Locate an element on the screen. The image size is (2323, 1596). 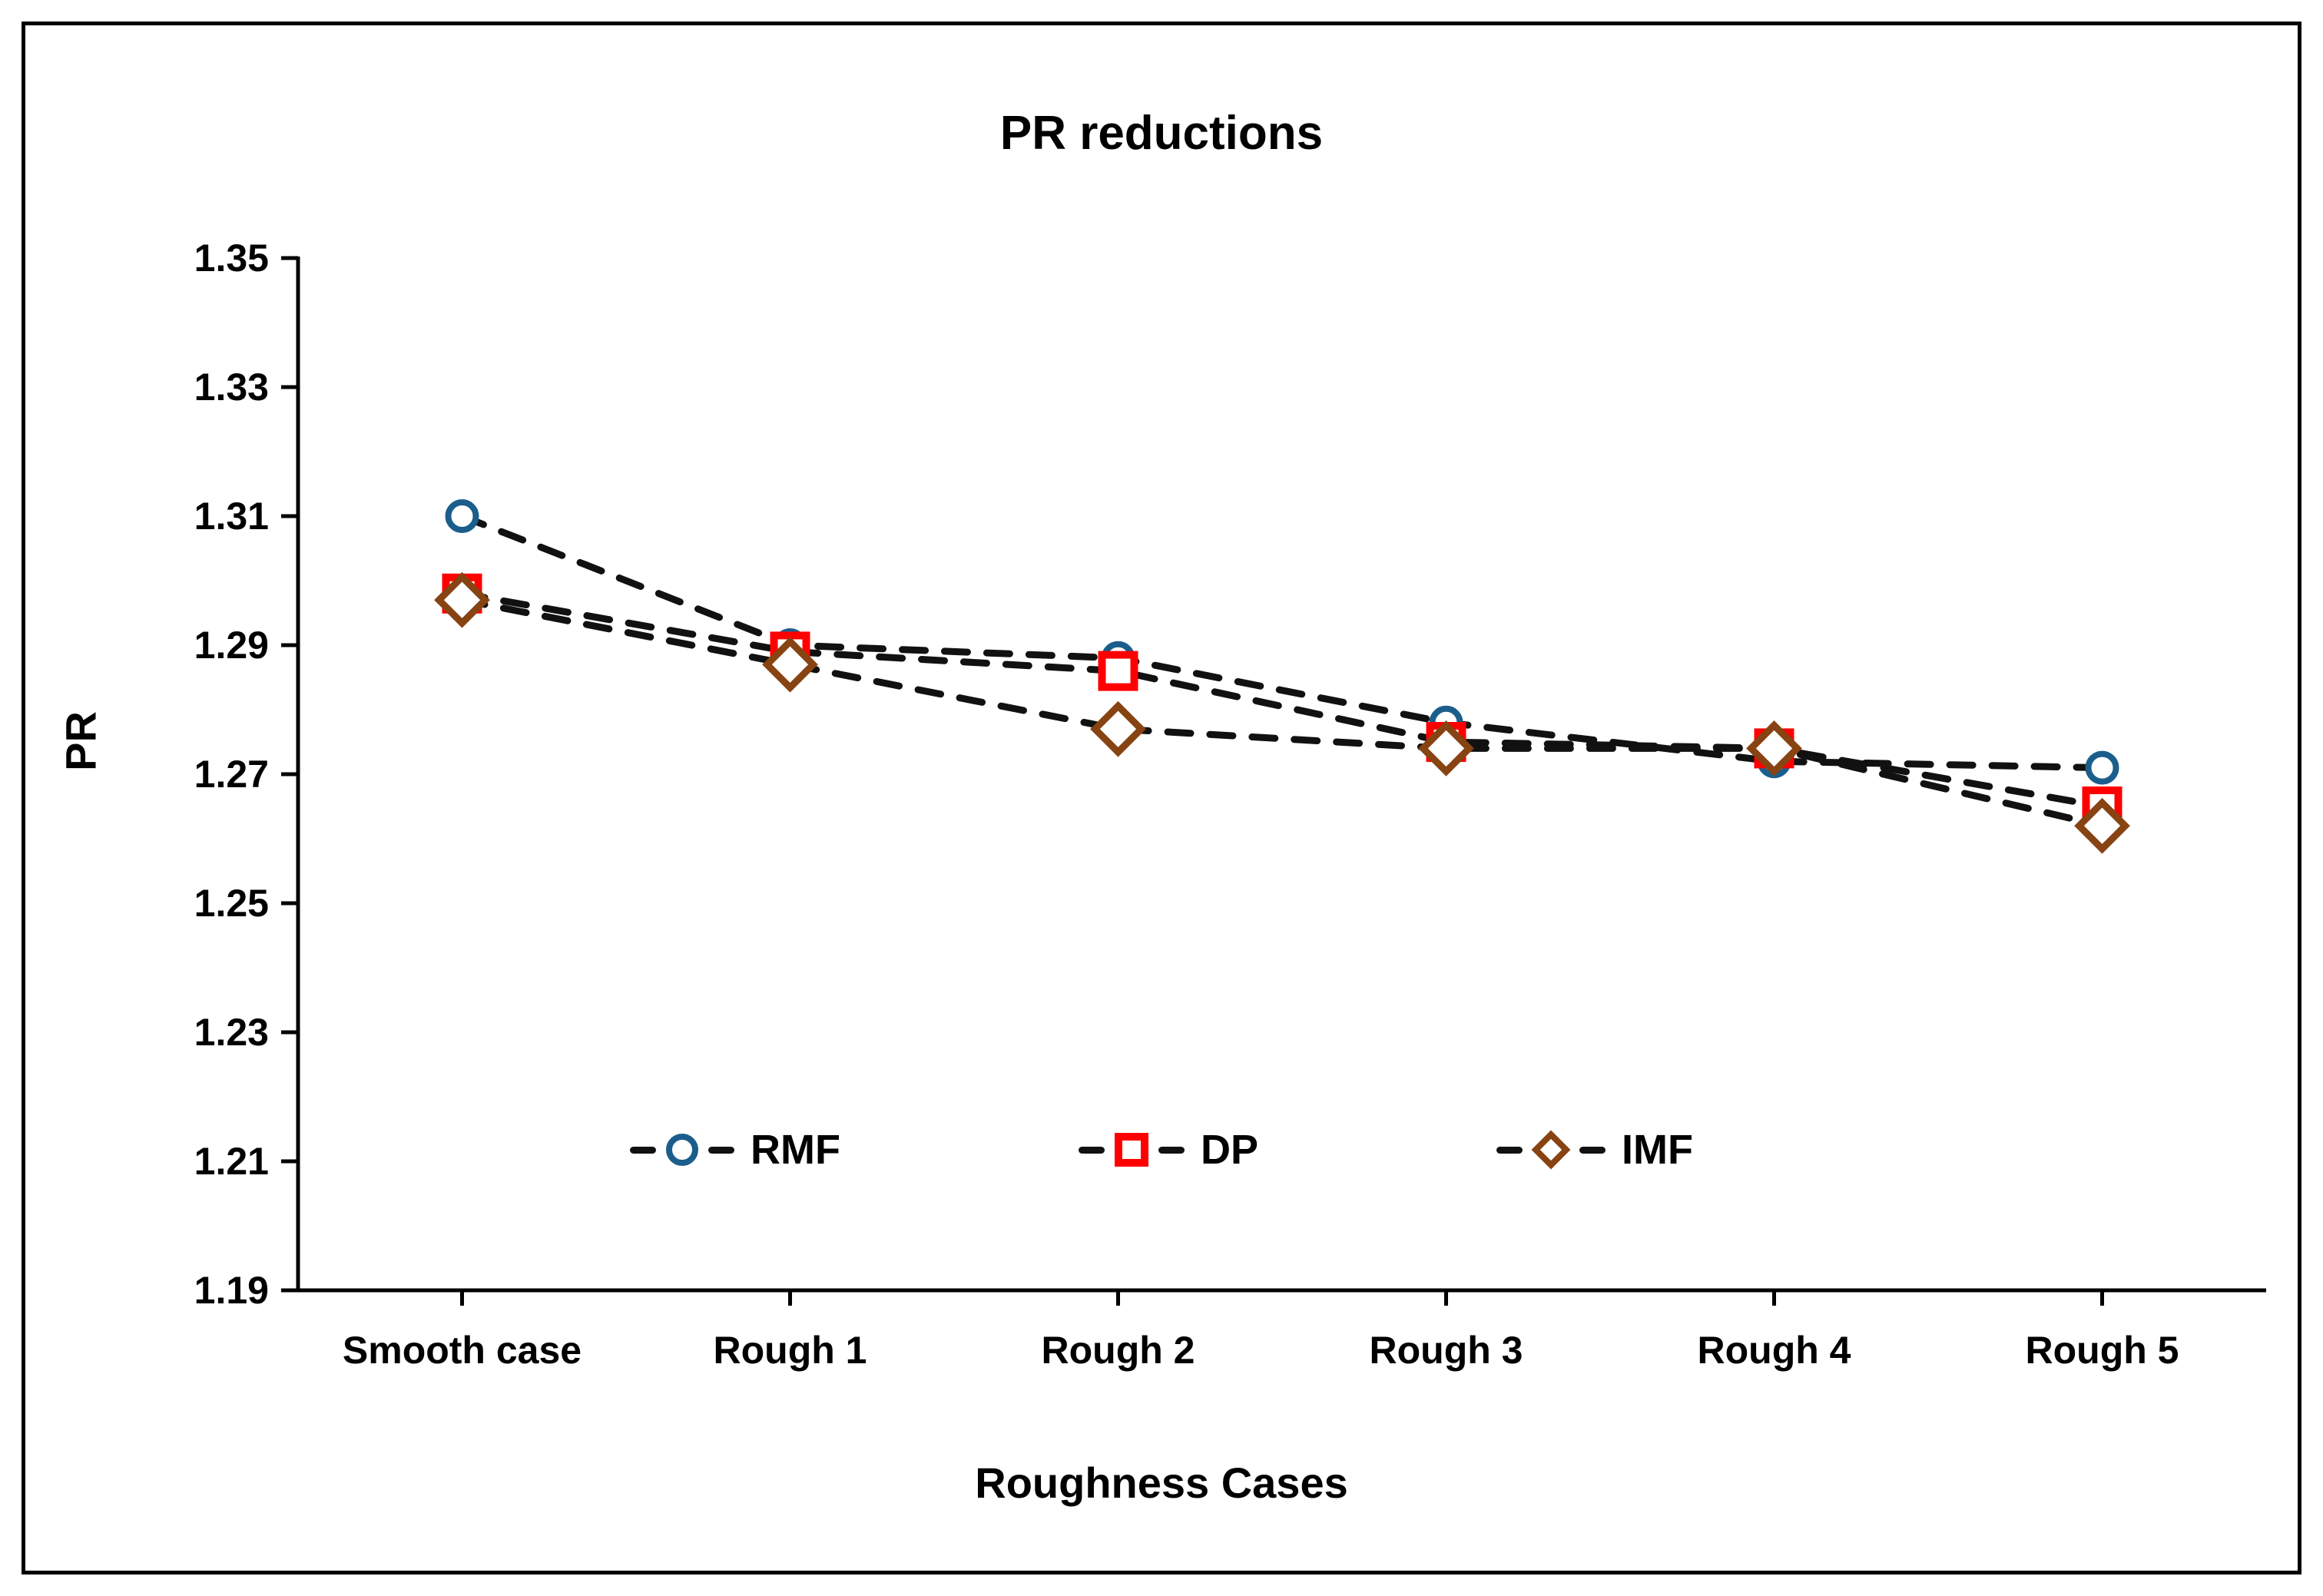
data-point-square is located at coordinates (1118, 671).